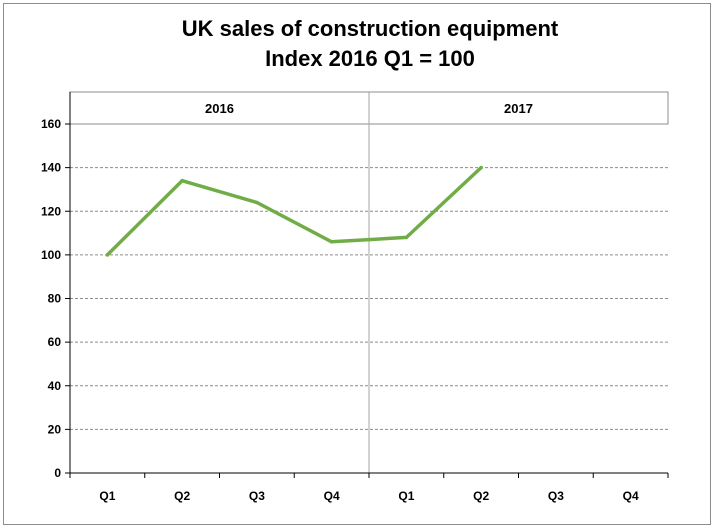 Image resolution: width=716 pixels, height=530 pixels. Describe the element at coordinates (57, 473) in the screenshot. I see `y-tick-label: 0` at that location.